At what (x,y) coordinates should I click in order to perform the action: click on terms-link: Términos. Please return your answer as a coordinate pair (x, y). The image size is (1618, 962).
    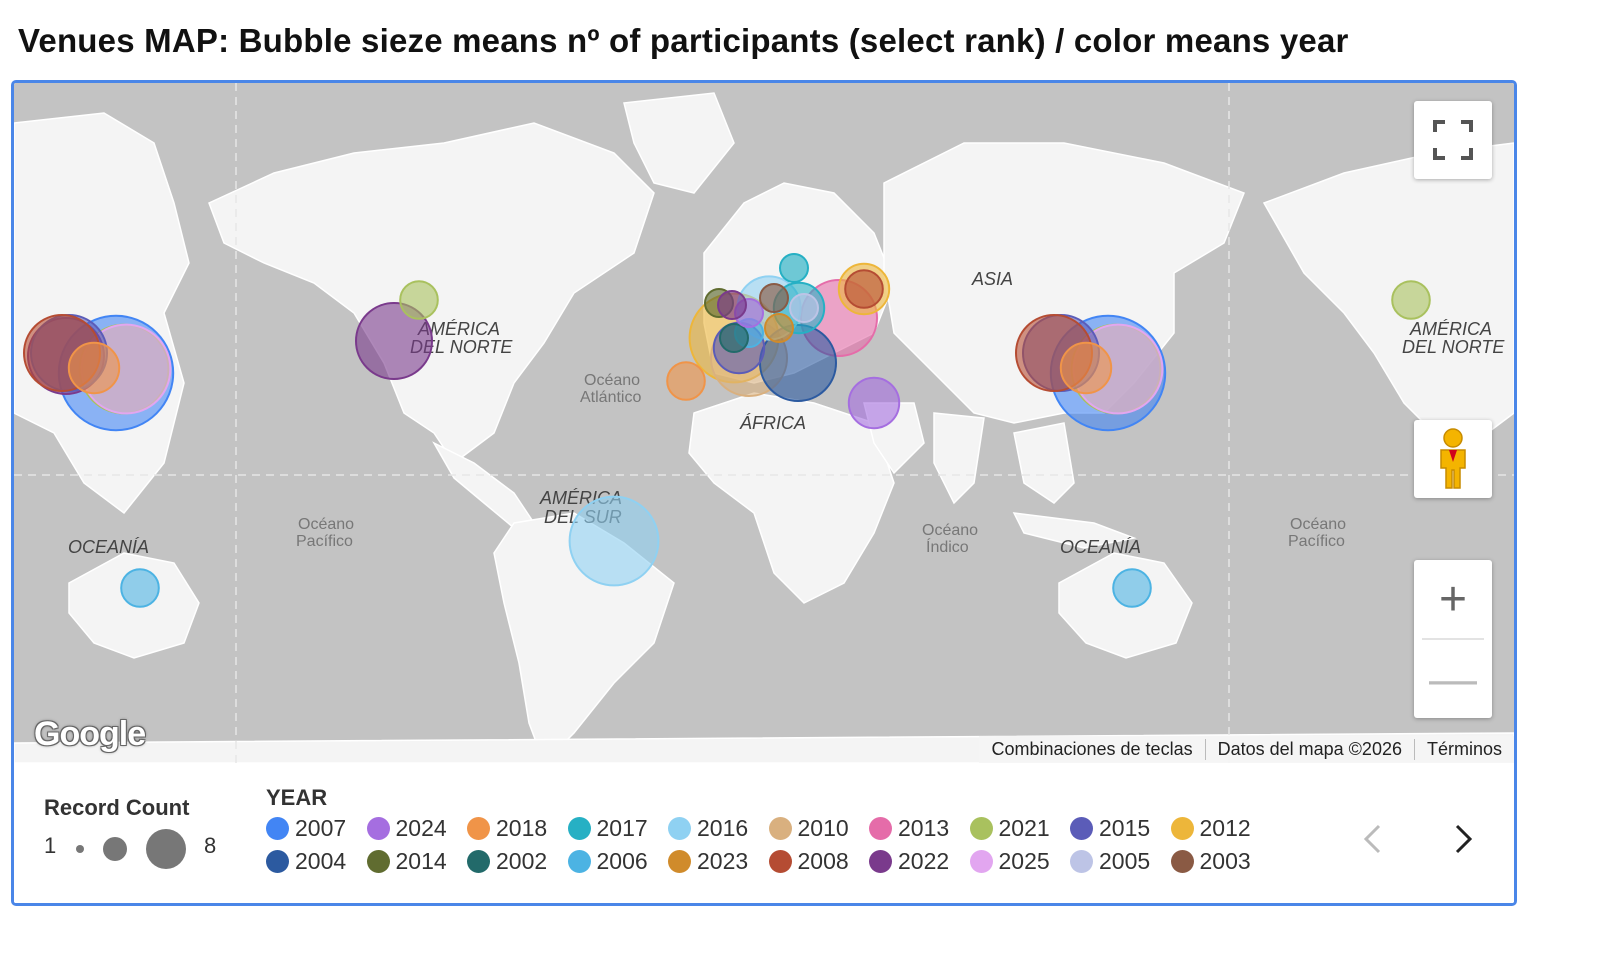
    Looking at the image, I should click on (1463, 749).